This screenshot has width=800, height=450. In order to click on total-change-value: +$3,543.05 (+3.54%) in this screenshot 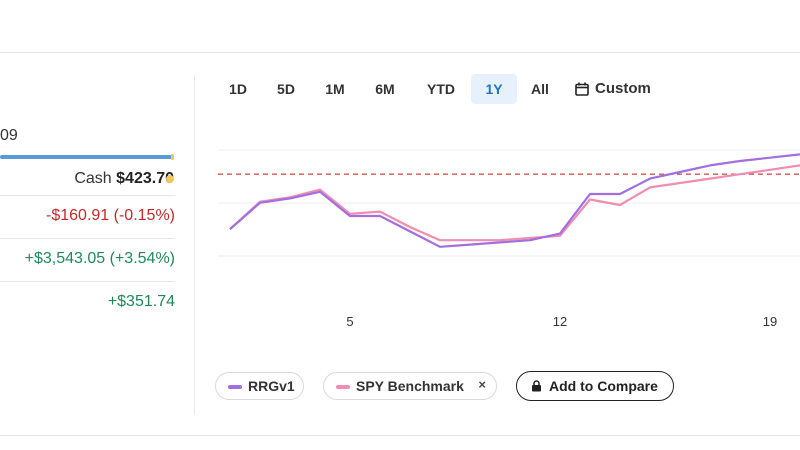, I will do `click(99, 258)`.